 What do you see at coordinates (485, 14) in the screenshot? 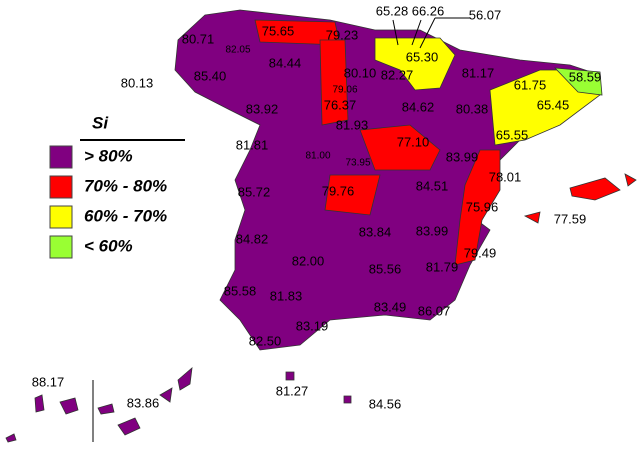
I see `region-value: 56.07` at bounding box center [485, 14].